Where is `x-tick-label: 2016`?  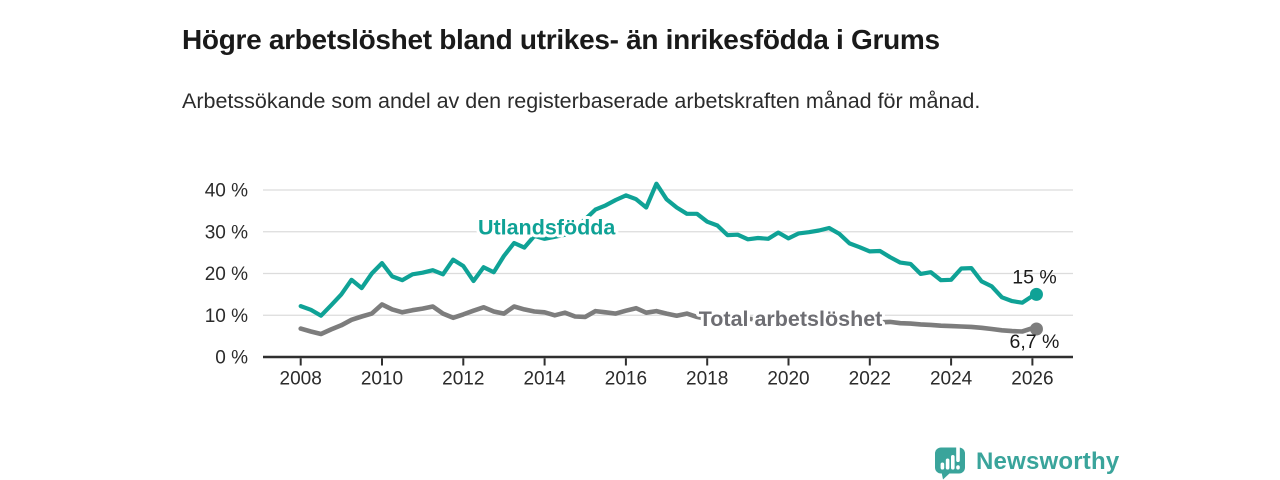
x-tick-label: 2016 is located at coordinates (626, 379).